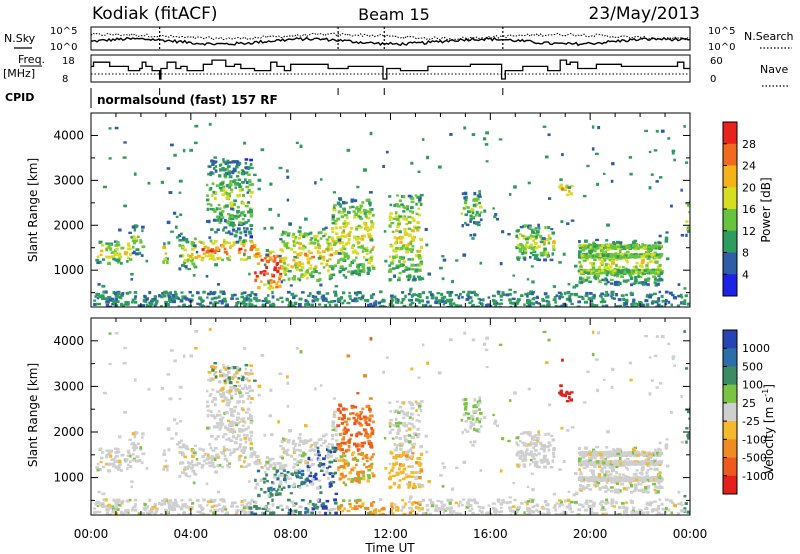  Describe the element at coordinates (769, 36) in the screenshot. I see `nsearch-label: N.Search` at that location.